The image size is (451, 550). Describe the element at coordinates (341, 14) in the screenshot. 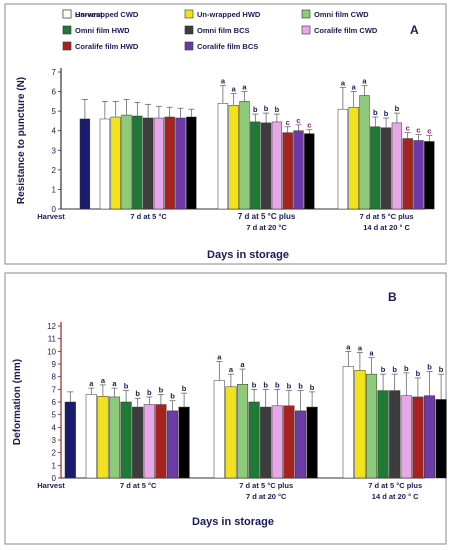

I see `legend-label: Omni film CWD` at that location.